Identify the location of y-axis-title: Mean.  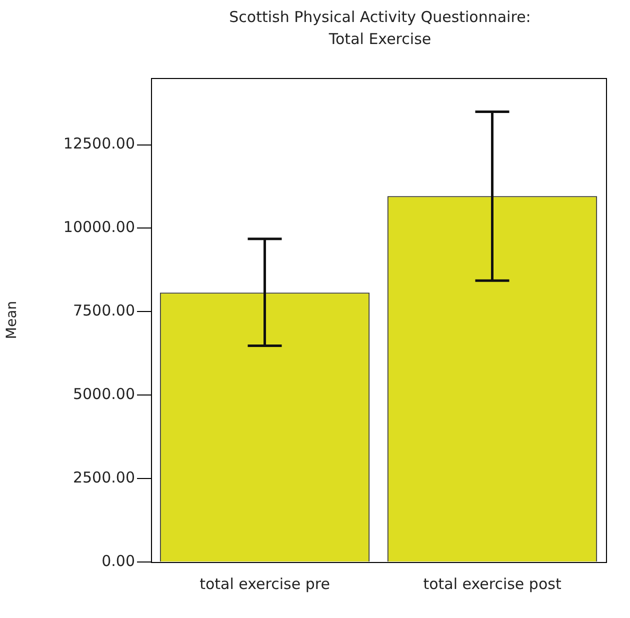
(12, 320).